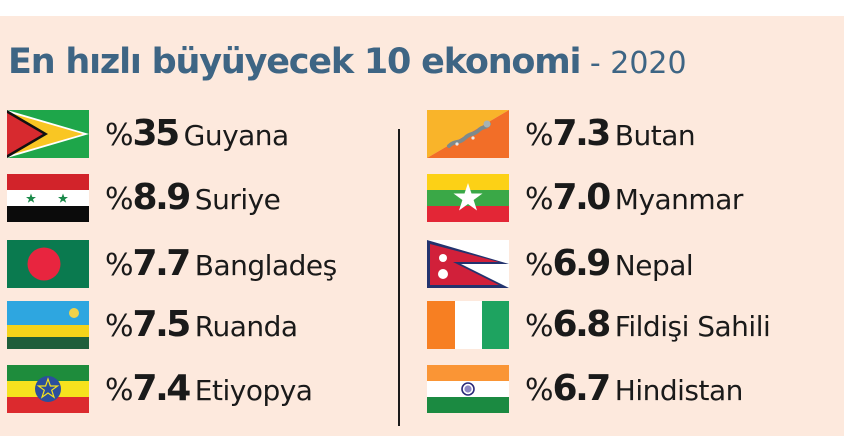  What do you see at coordinates (48, 389) in the screenshot?
I see `ethiopia-flag-icon` at bounding box center [48, 389].